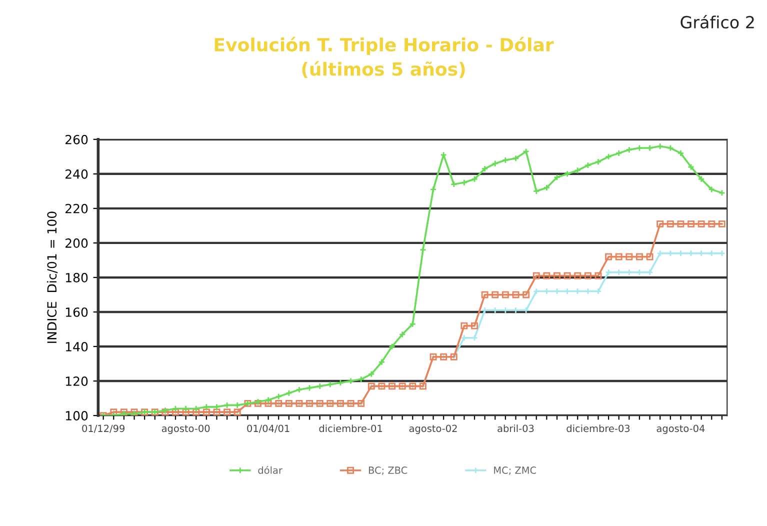  Describe the element at coordinates (350, 428) in the screenshot. I see `x-tick-label: diciembre-01` at that location.